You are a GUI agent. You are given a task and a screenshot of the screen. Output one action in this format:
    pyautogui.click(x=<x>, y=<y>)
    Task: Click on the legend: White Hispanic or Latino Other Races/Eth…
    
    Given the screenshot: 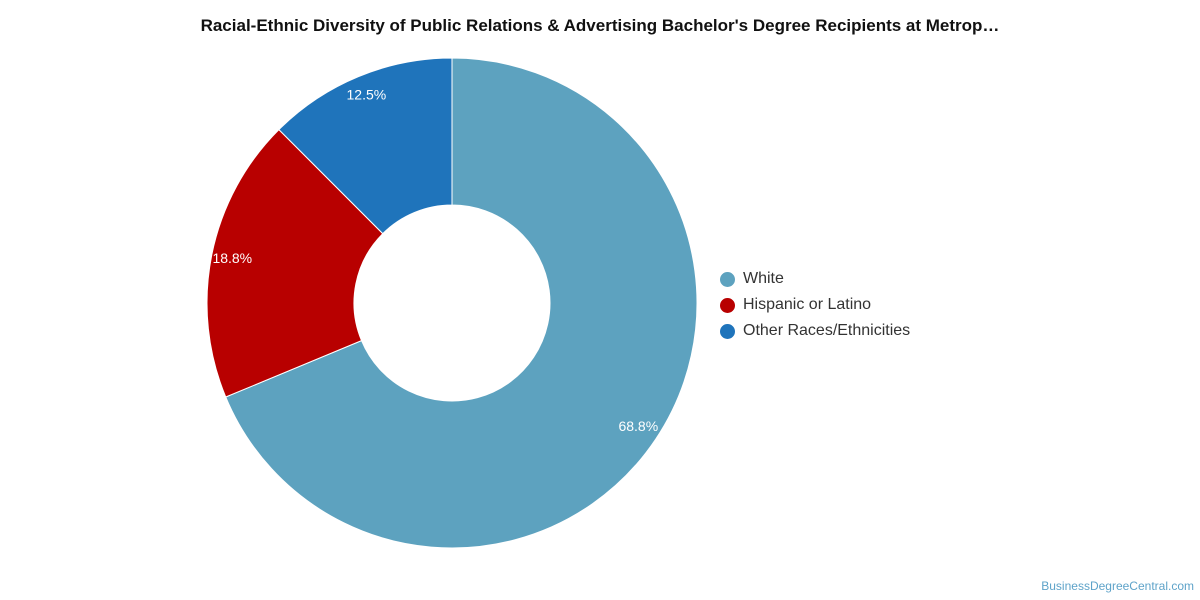 What is the action you would take?
    pyautogui.click(x=815, y=305)
    